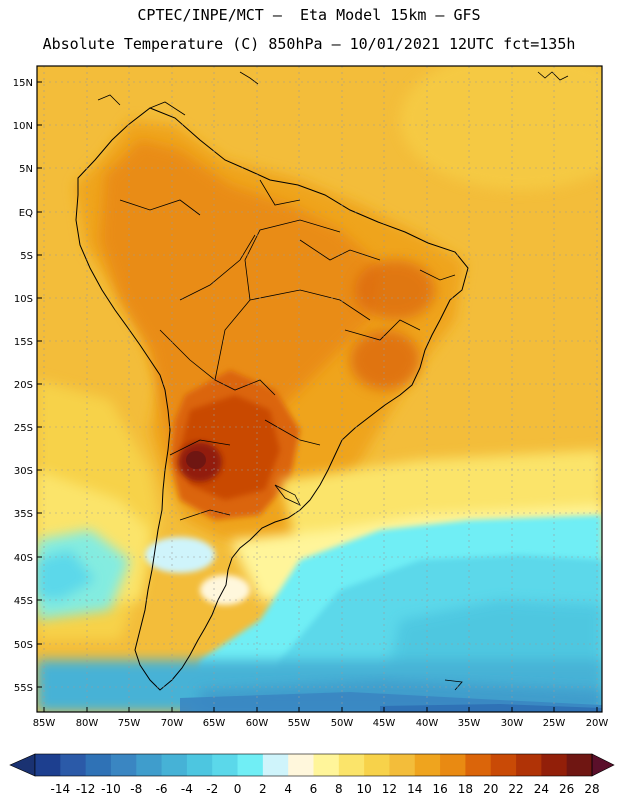 The width and height of the screenshot is (618, 800). Describe the element at coordinates (22, 765) in the screenshot. I see `colorbar-under-triangle` at that location.